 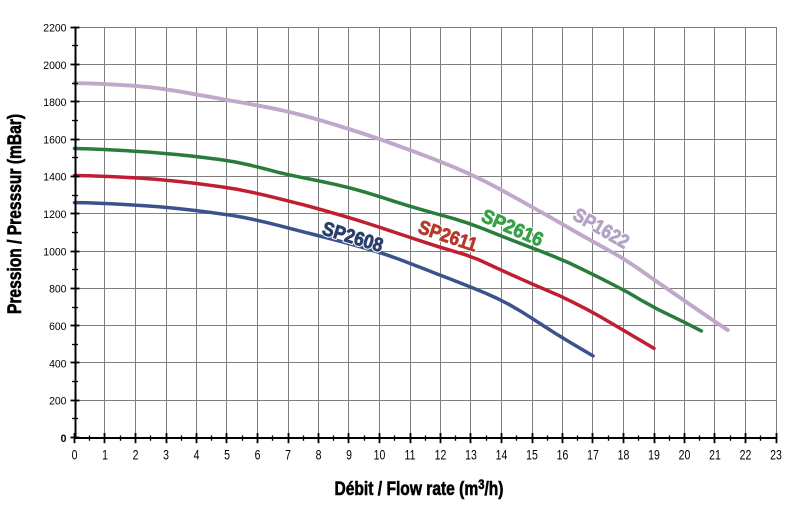 I want to click on svg-text: 19, so click(x=654, y=455).